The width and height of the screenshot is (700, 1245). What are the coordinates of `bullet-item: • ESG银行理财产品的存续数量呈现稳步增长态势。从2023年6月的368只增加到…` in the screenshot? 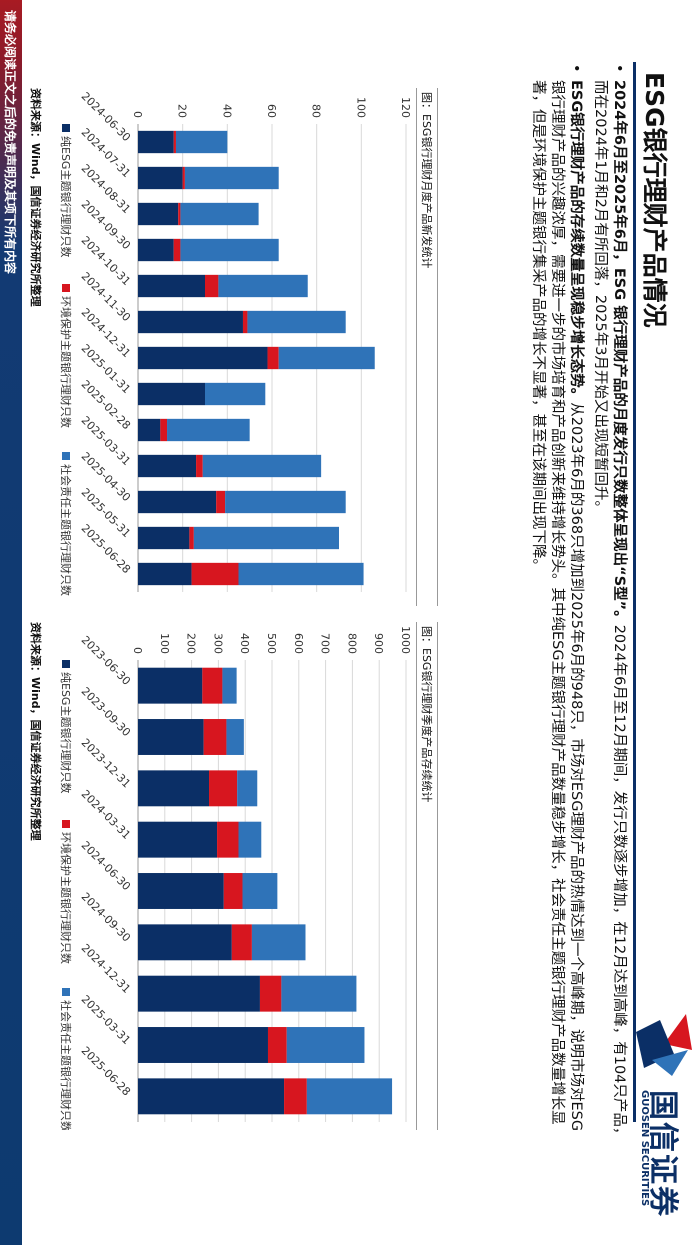 It's located at (557, 598).